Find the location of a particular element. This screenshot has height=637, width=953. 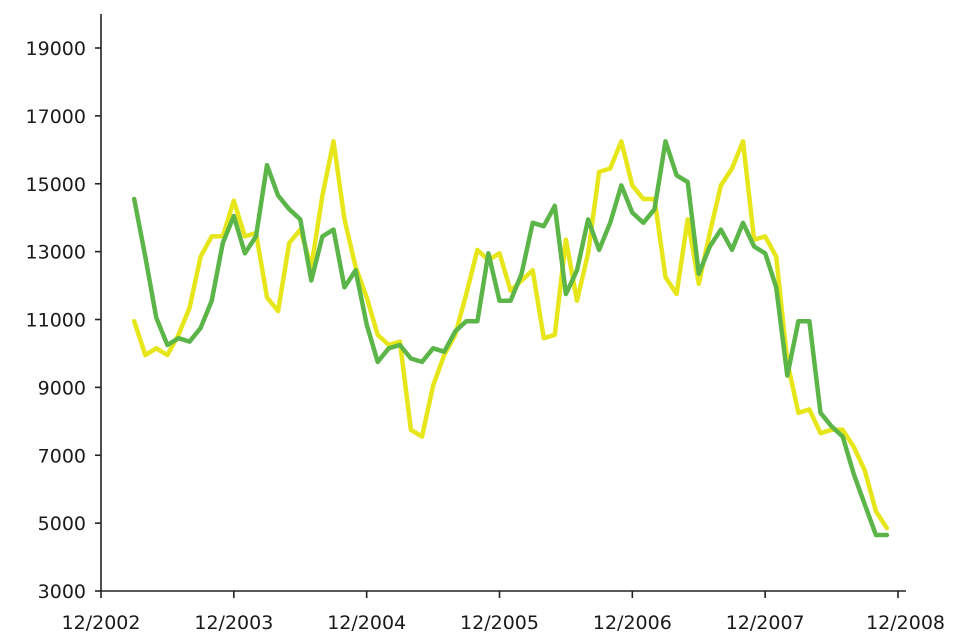

y-tick-label: 3000 is located at coordinates (62, 592).